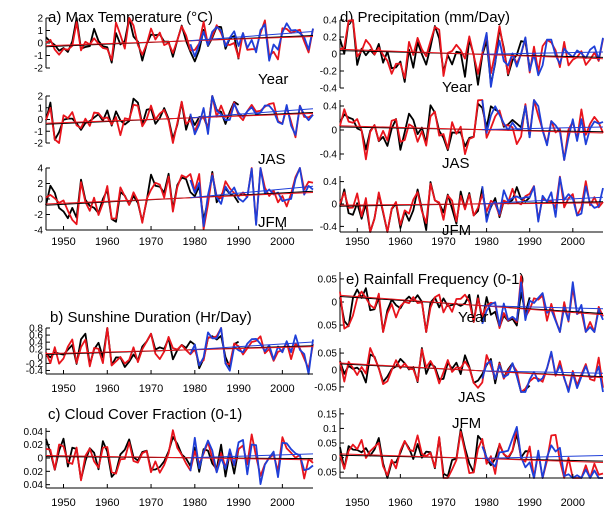  I want to click on tmax-panel-1: 210-1-2 JAS, so click(174, 130).